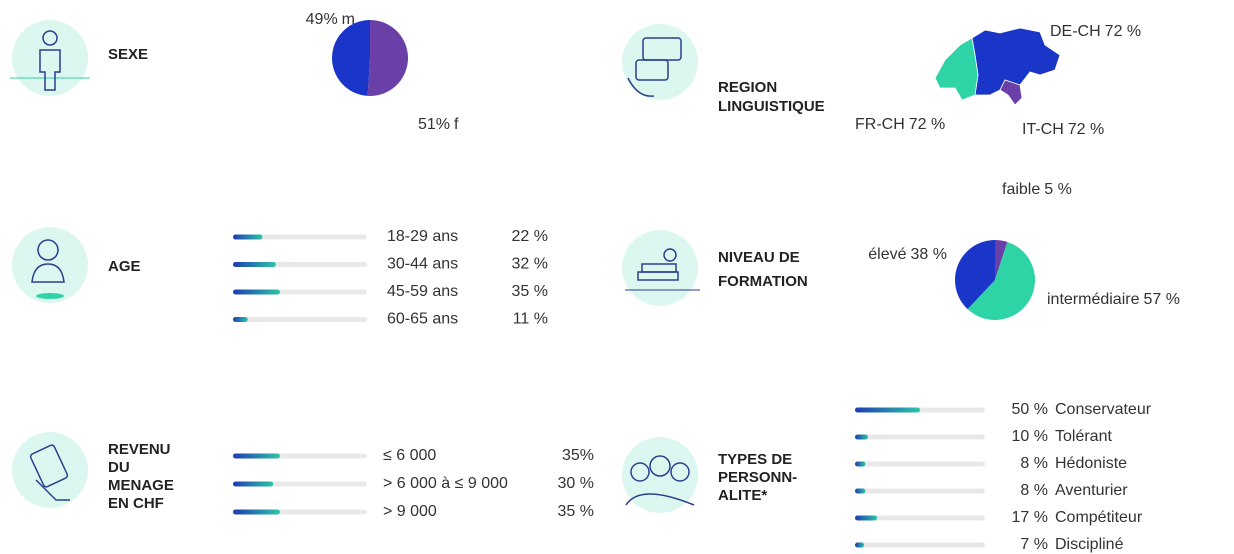  Describe the element at coordinates (1034, 544) in the screenshot. I see `bar-value: 7 %` at that location.